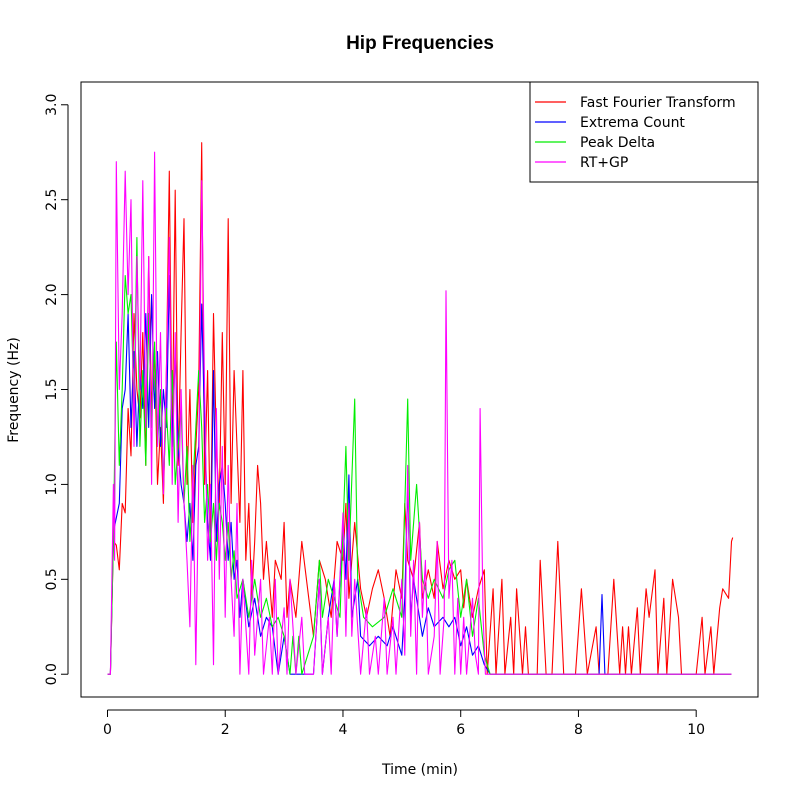 The image size is (800, 800). Describe the element at coordinates (617, 143) in the screenshot. I see `legend-label-peak-delta: Peak Delta` at that location.